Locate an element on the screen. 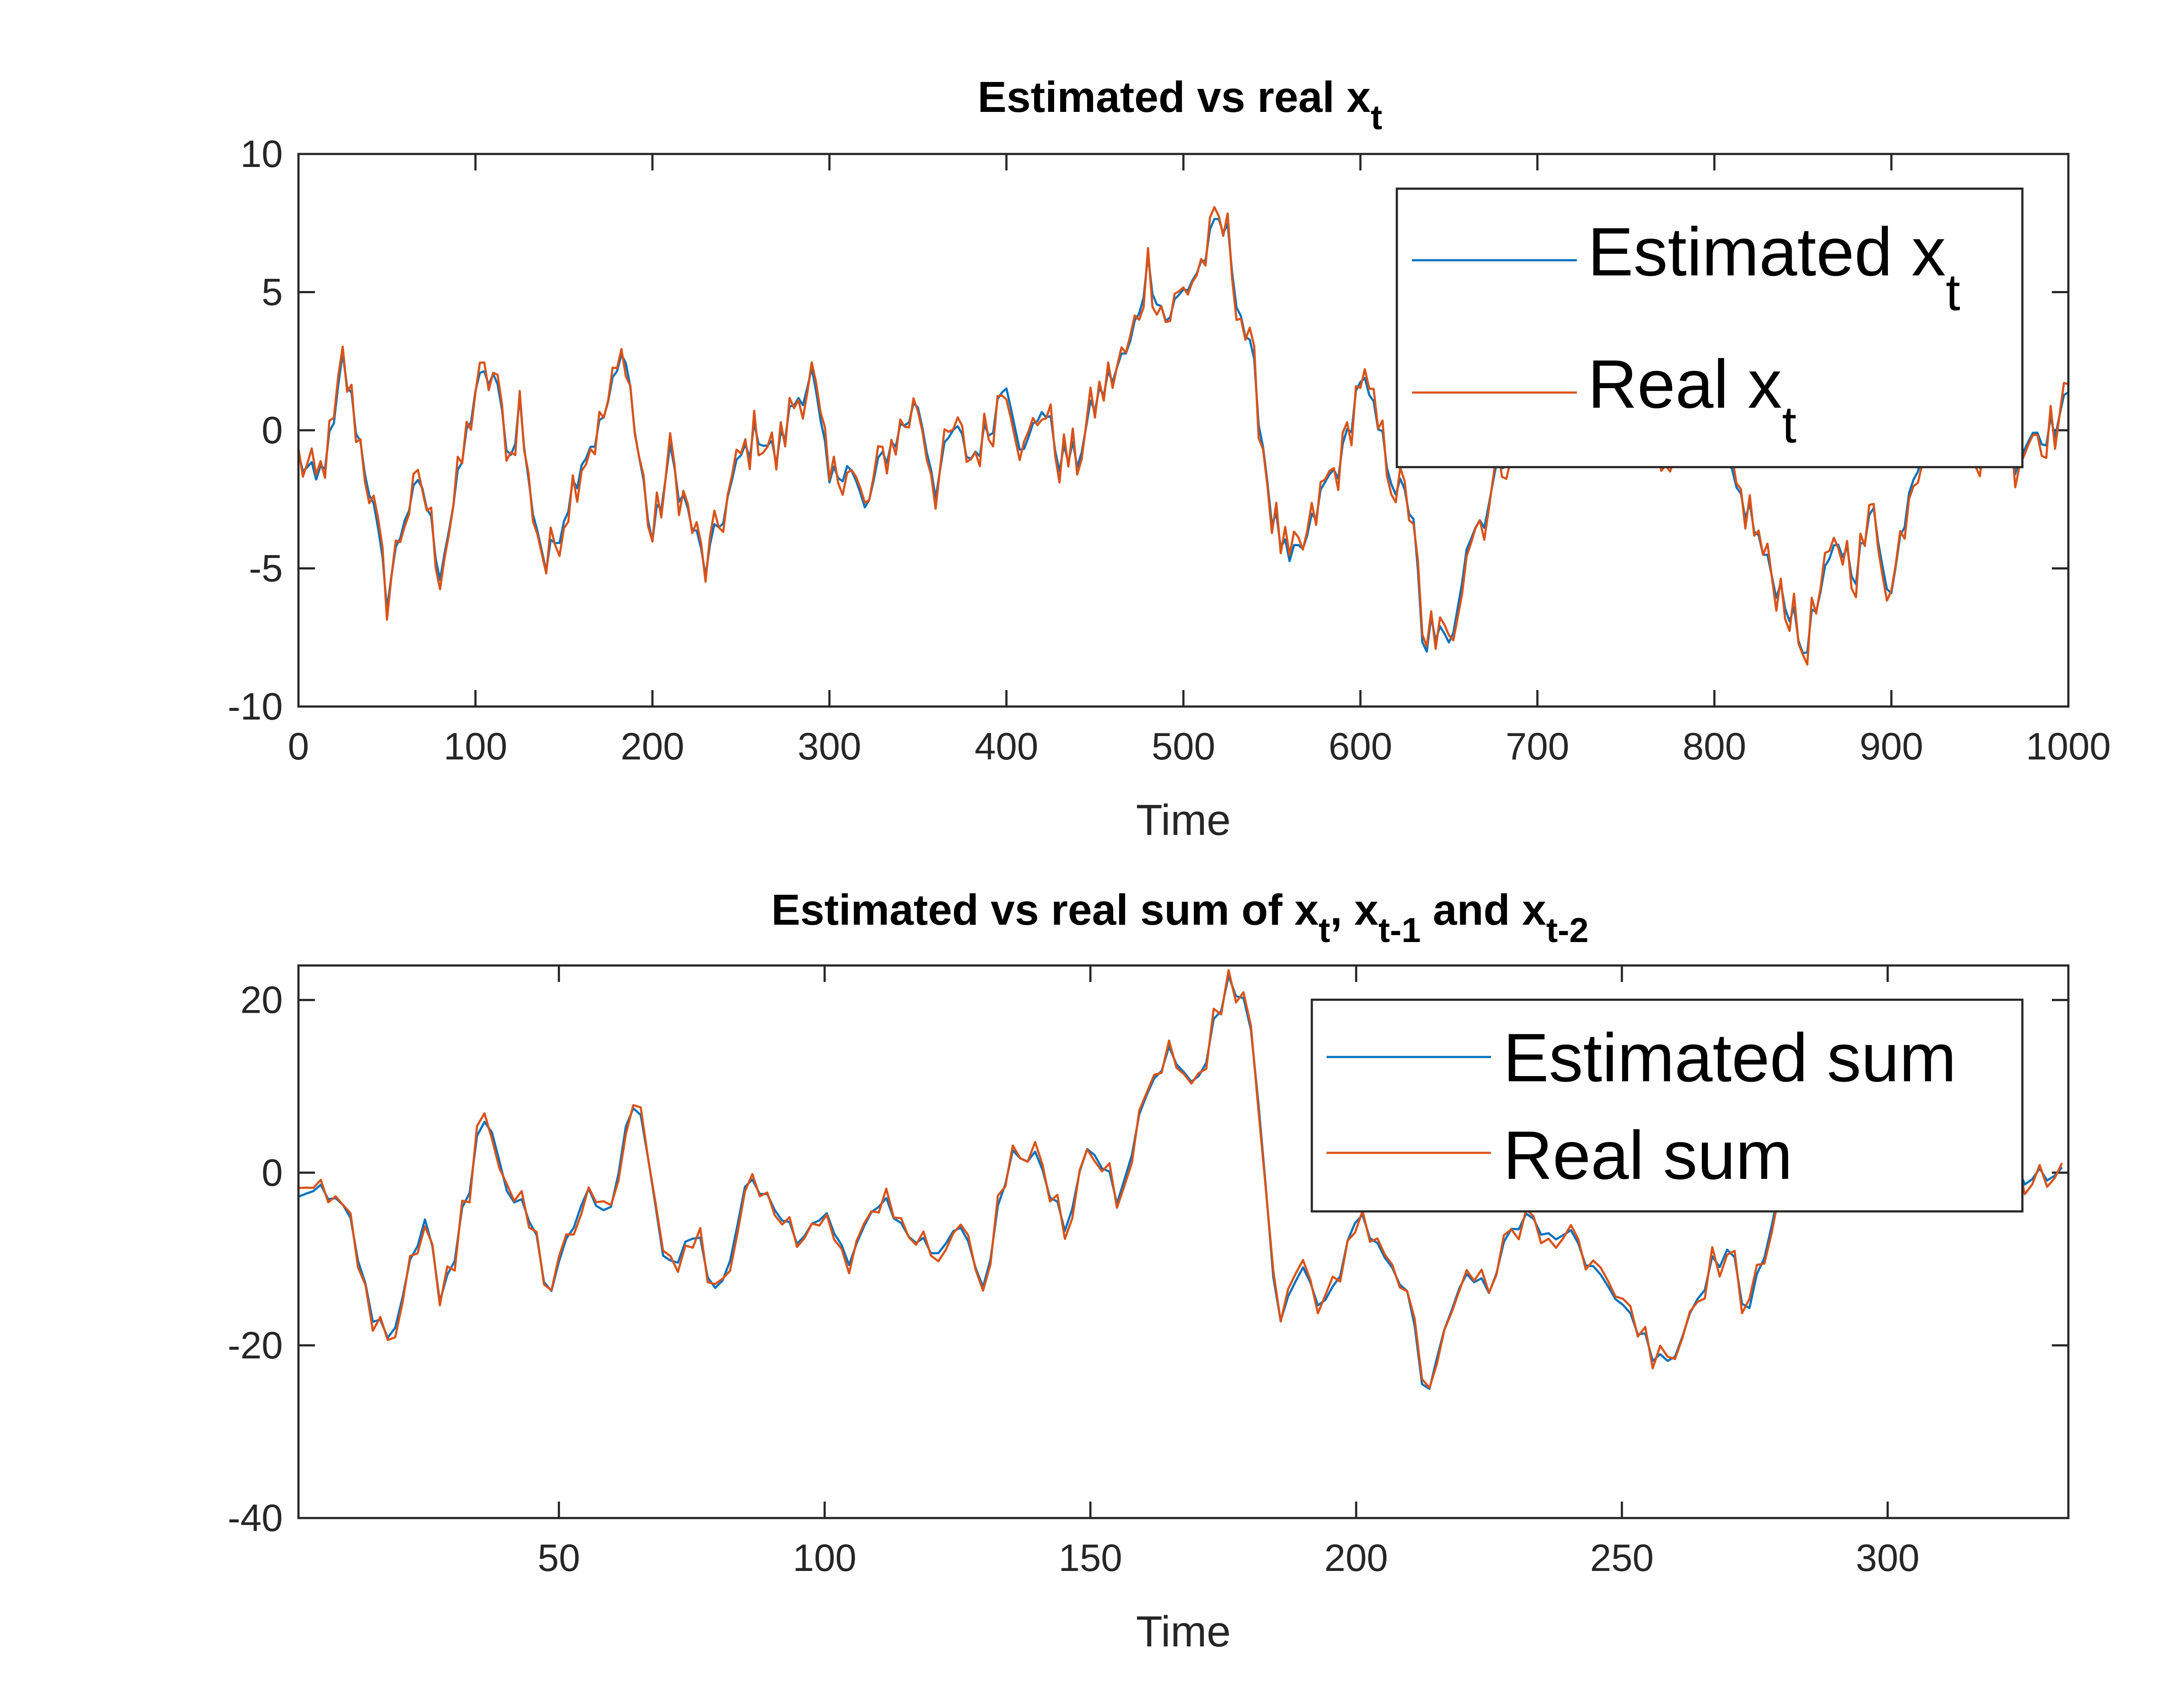 The image size is (2169, 1708). top-x-tick-labels: 0 100 200 300 400 500 600 700 800 900 1000 is located at coordinates (1199, 747).